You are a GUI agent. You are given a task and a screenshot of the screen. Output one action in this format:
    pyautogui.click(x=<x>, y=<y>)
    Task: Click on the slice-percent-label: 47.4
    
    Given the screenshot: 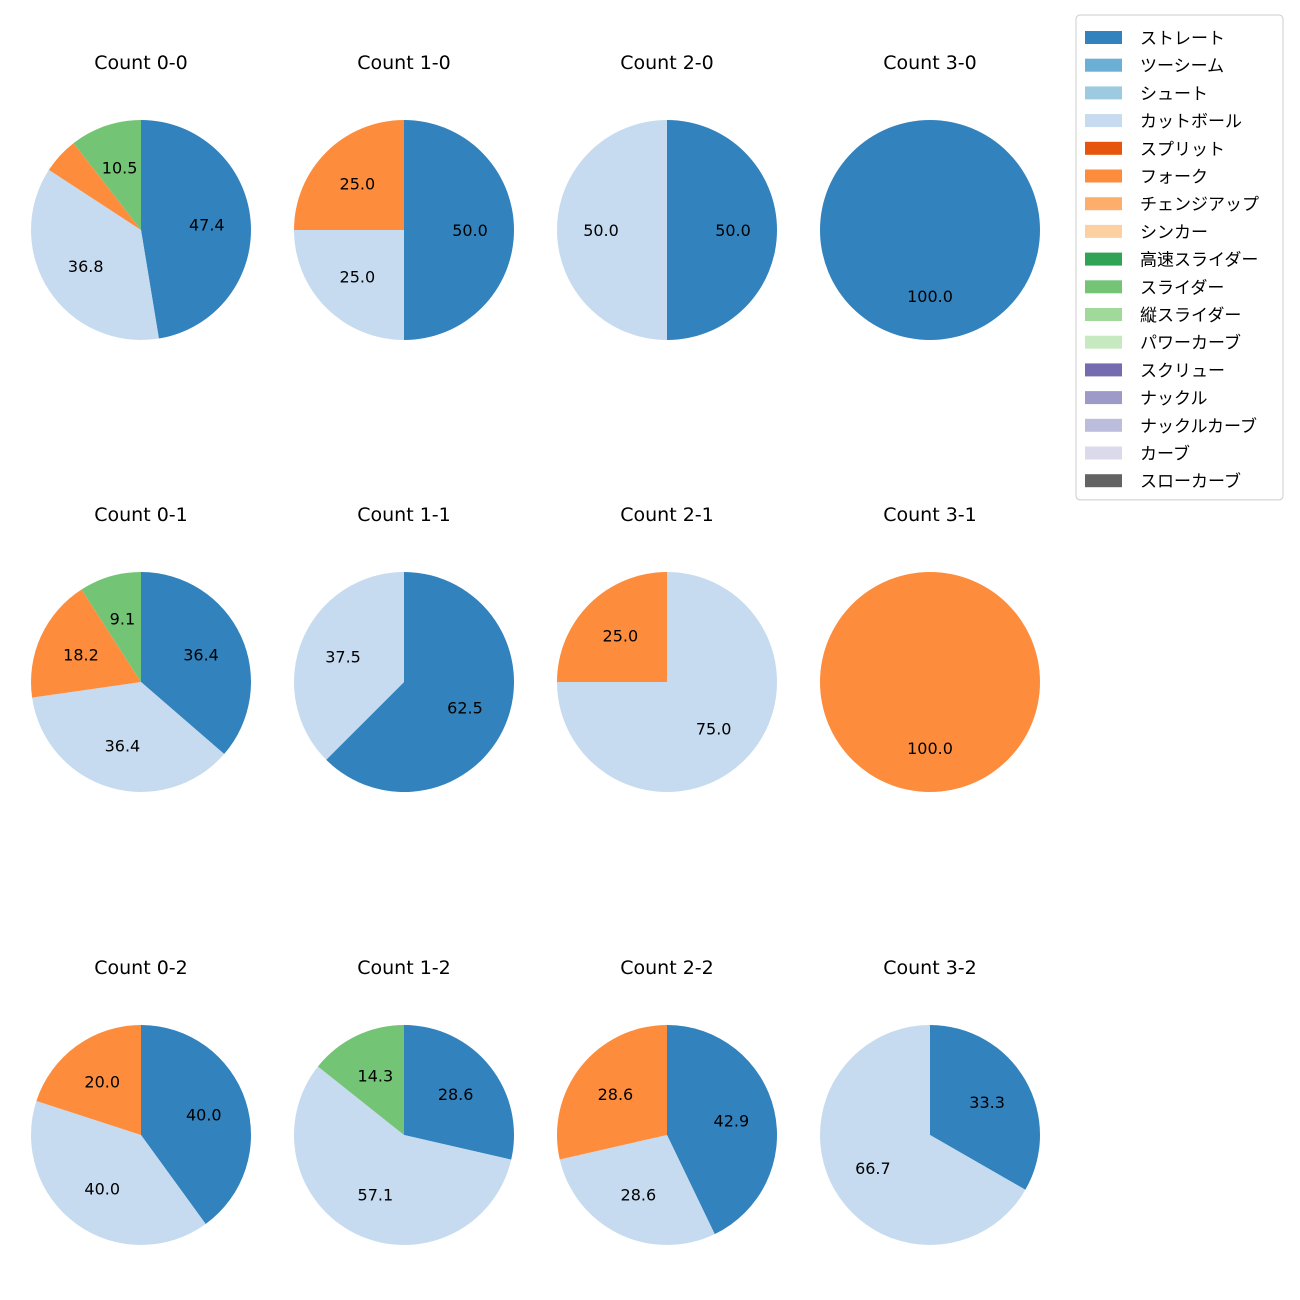 What is the action you would take?
    pyautogui.click(x=207, y=225)
    